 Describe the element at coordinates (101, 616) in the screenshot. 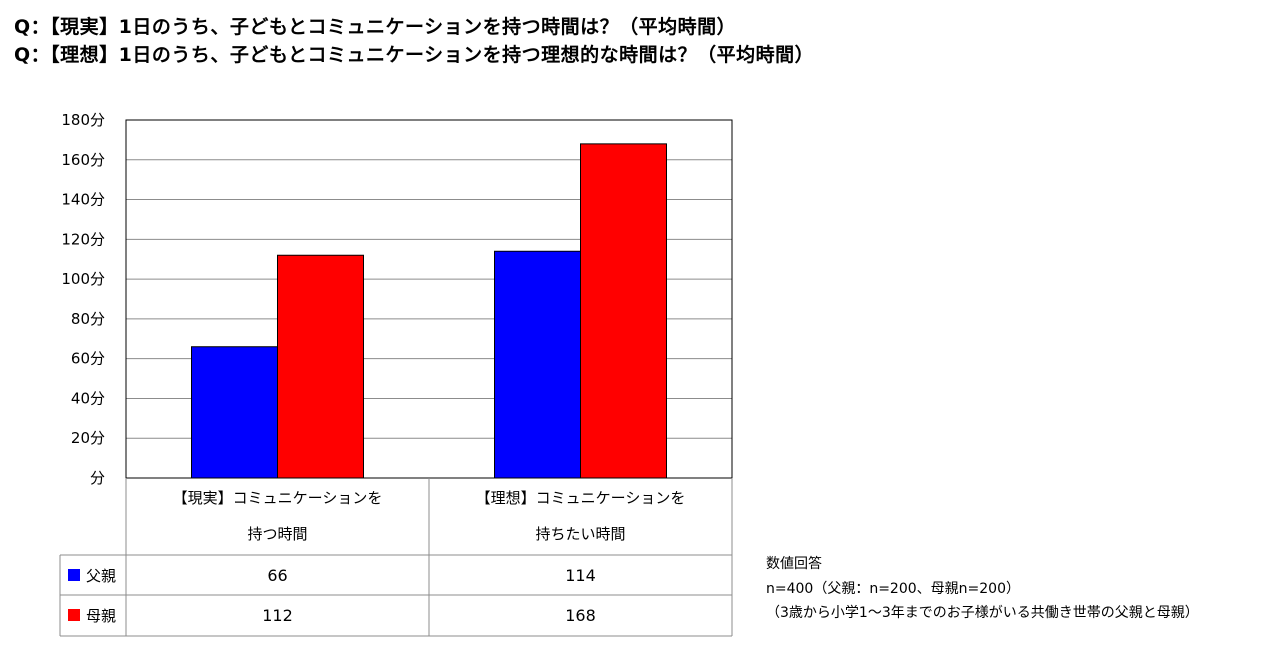

I see `legend-label: 母親` at that location.